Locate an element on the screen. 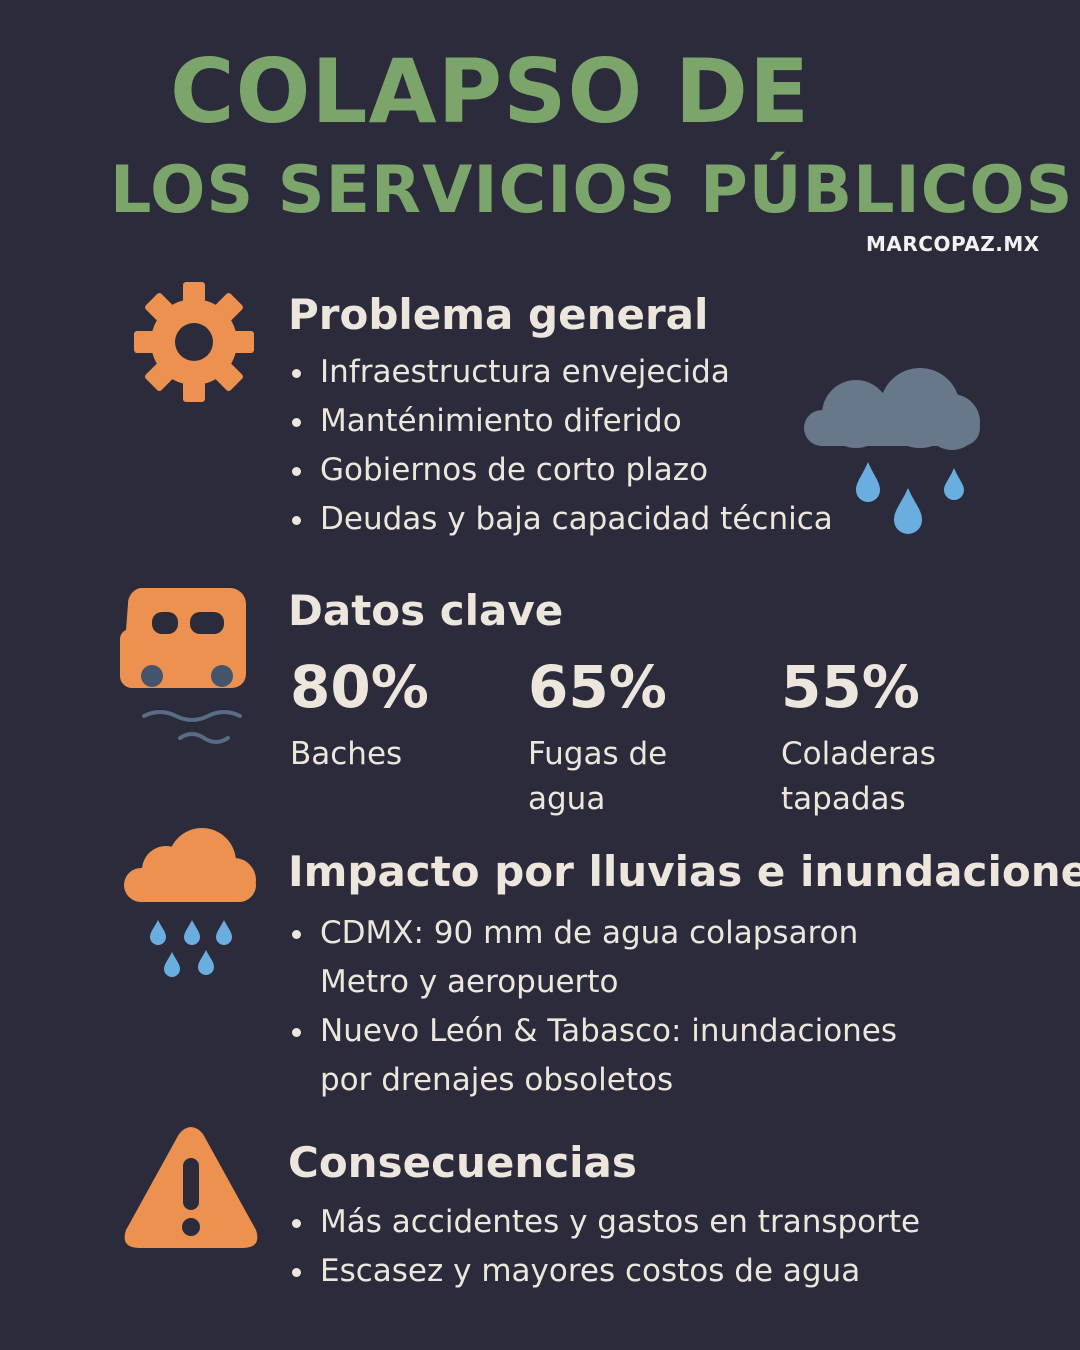  stat-label: Coladeras tapadas is located at coordinates (858, 776).